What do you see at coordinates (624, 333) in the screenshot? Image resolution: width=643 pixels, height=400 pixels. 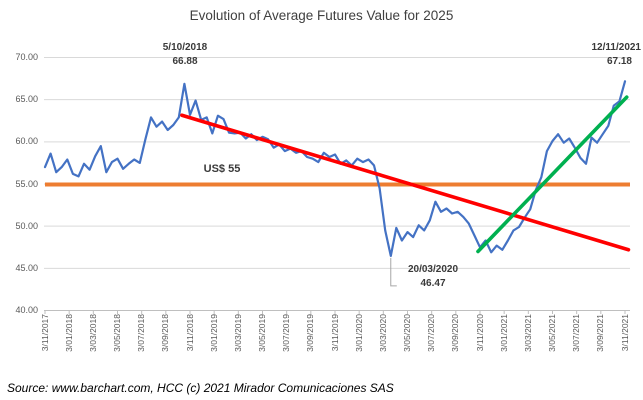 I see `x-tick-label: 3/11/2021` at bounding box center [624, 333].